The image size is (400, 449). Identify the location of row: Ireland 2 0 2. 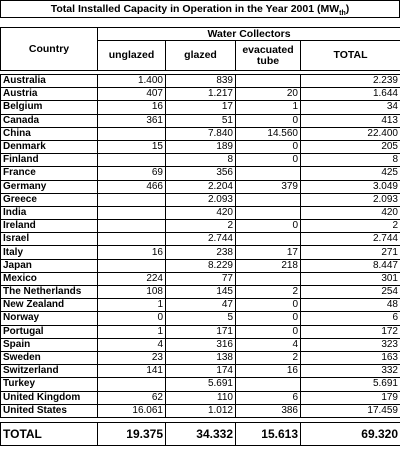
(200, 226).